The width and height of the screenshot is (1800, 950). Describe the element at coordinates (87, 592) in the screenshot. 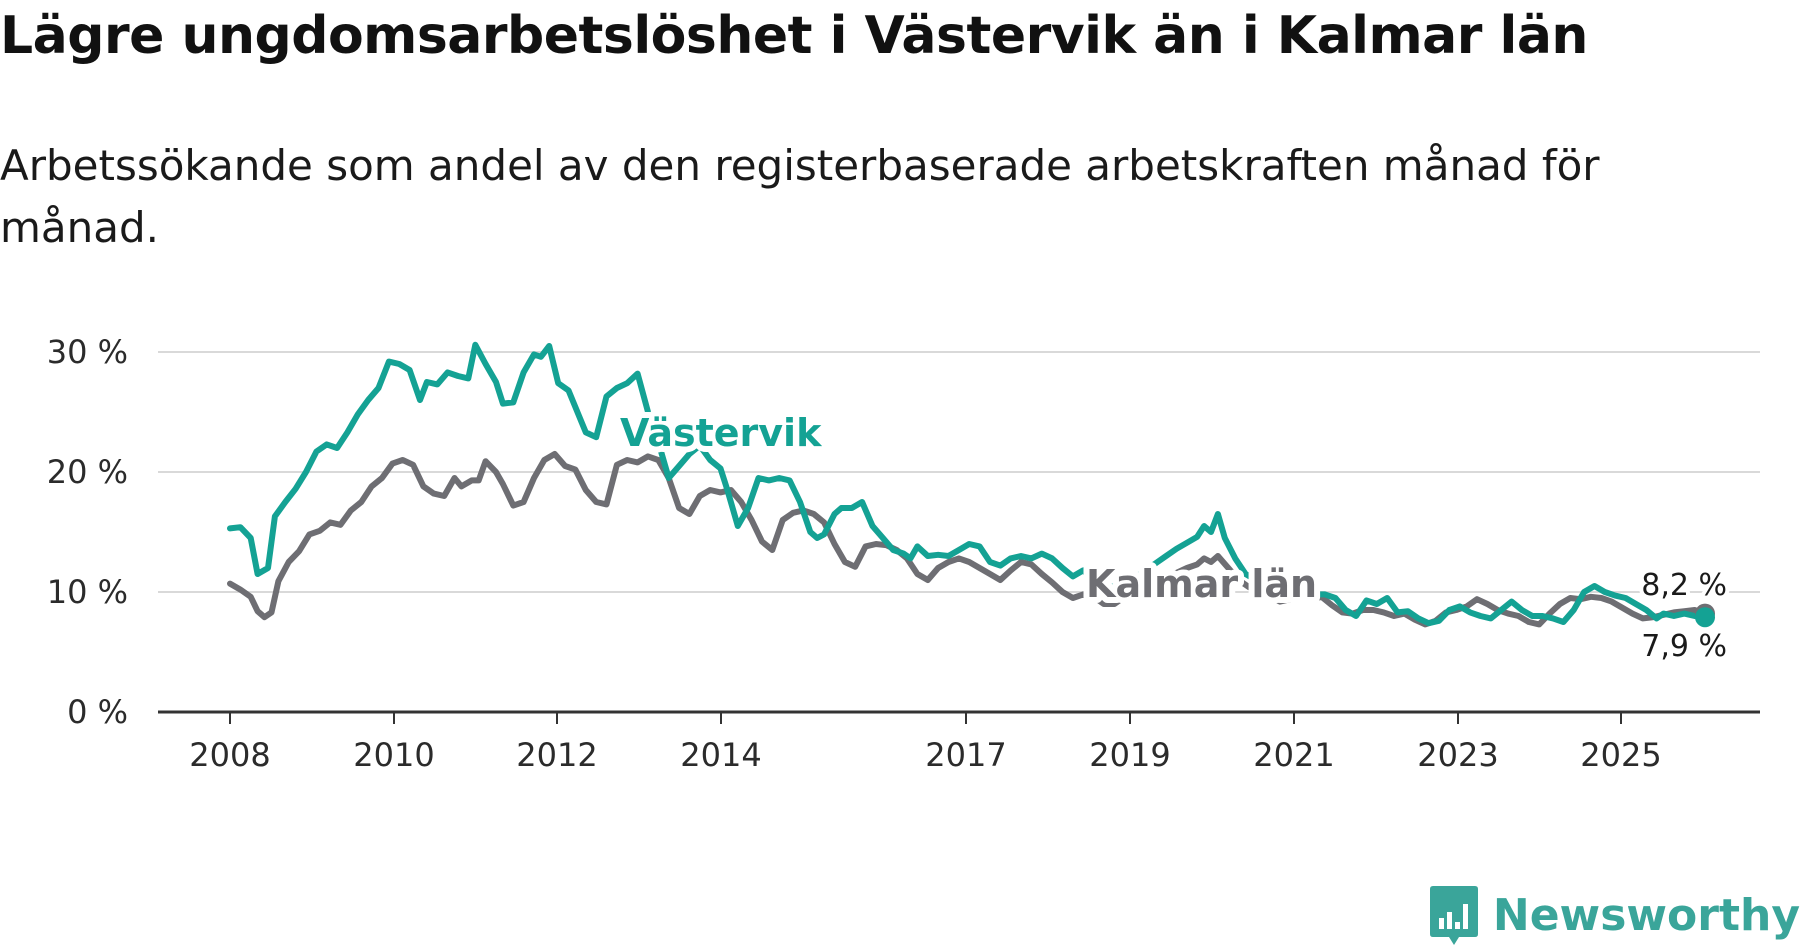

I see `y-tick-label-10: 10 %` at that location.